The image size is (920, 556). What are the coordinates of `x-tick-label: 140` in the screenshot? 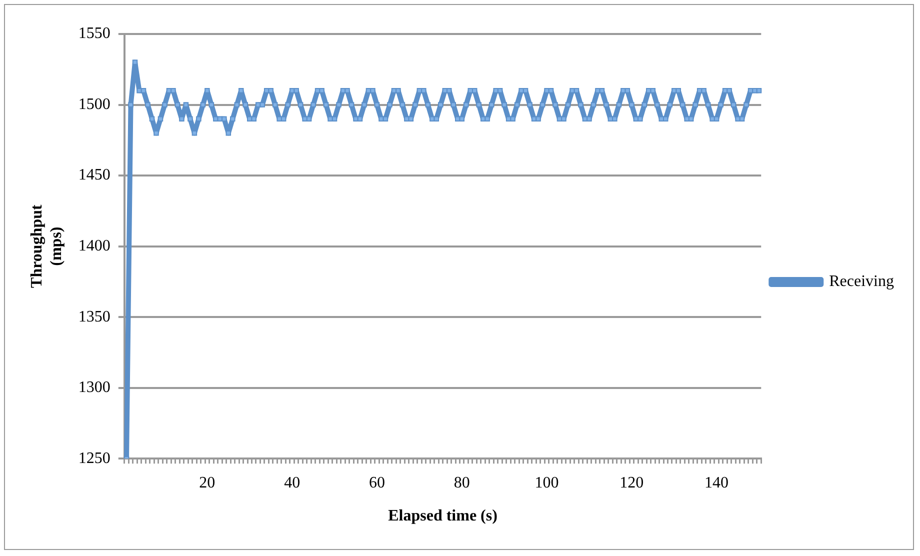 It's located at (716, 483).